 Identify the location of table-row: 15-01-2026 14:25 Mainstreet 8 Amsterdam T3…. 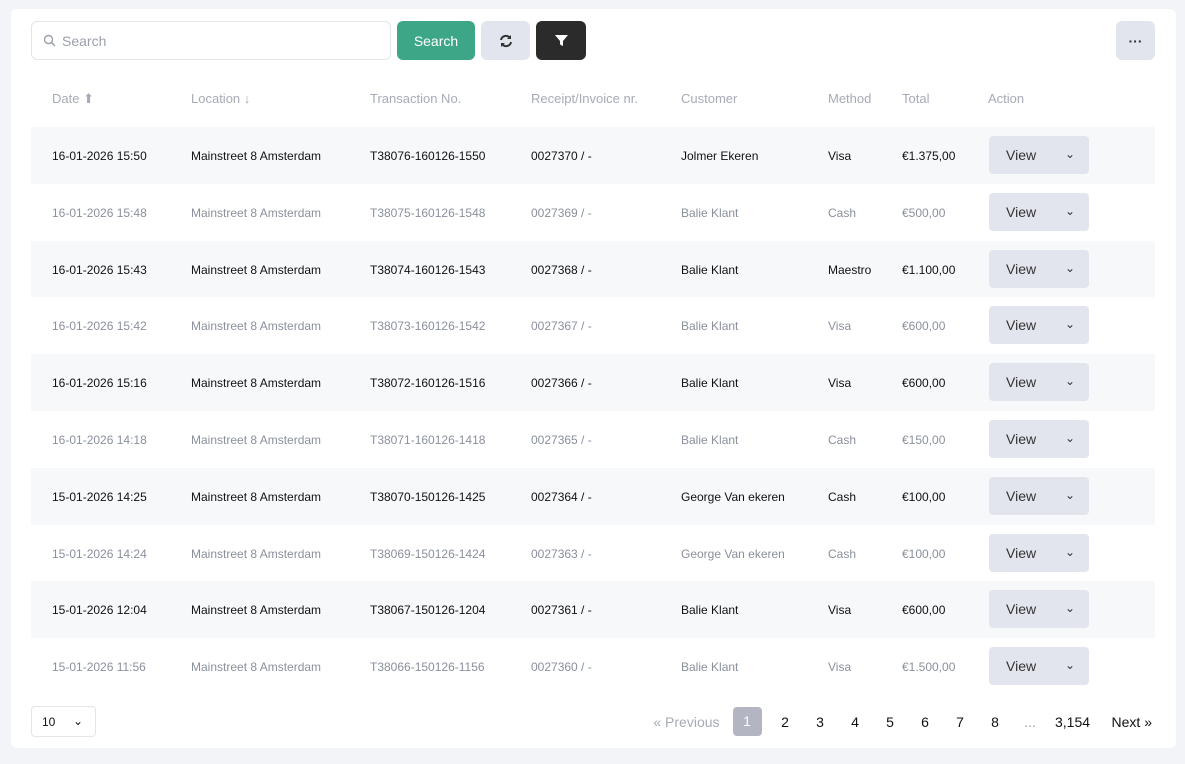
(593, 496).